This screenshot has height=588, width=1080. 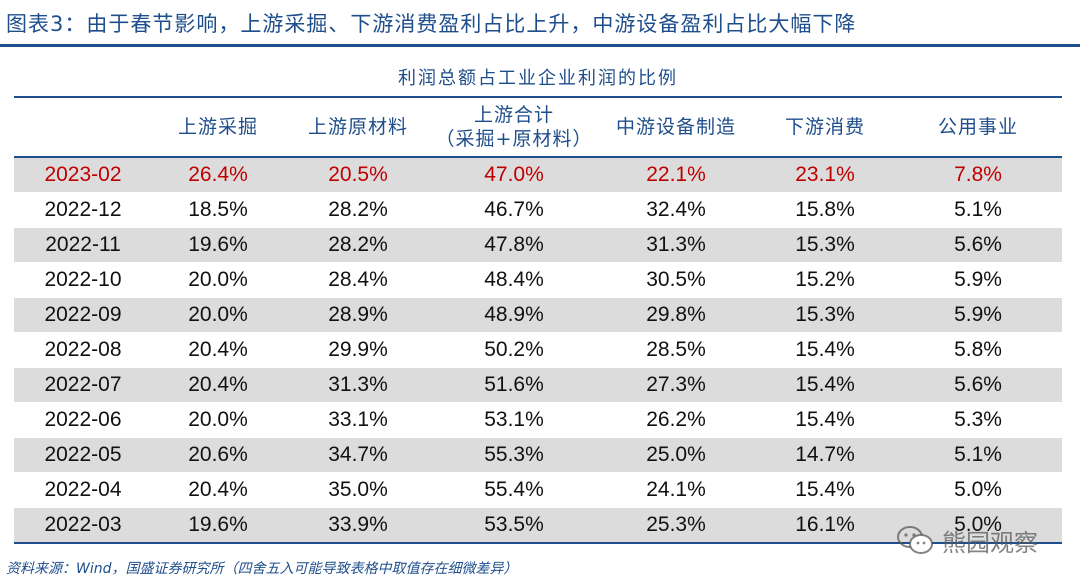 I want to click on date-cell: 2022-05, so click(x=83, y=455).